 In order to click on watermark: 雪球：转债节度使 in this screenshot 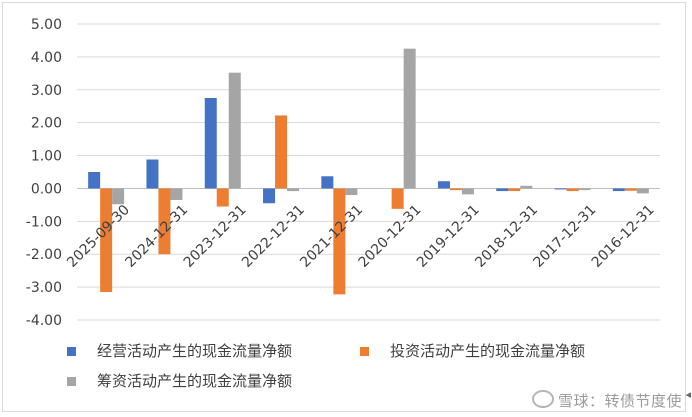, I will do `click(606, 400)`.